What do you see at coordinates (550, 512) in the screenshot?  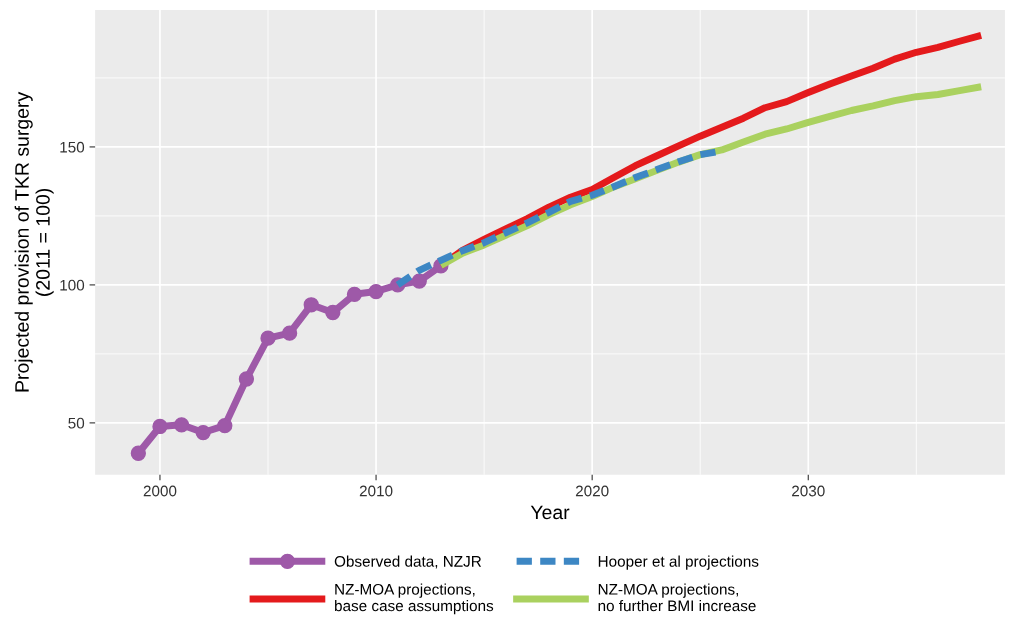 I see `x-axis-title: Year` at bounding box center [550, 512].